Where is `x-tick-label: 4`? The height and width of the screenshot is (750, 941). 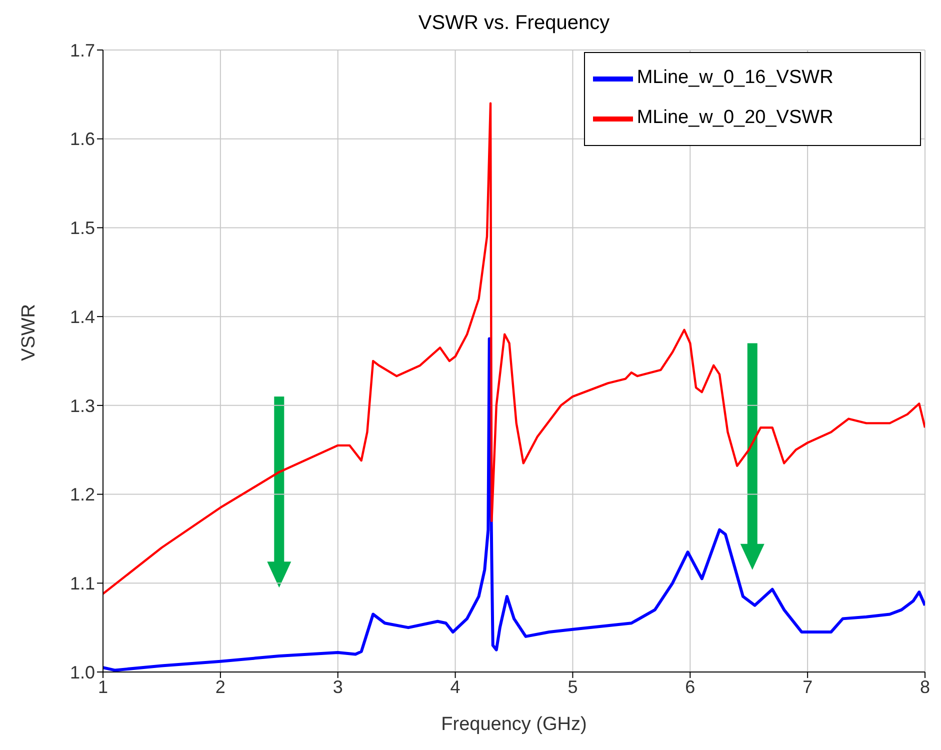 x-tick-label: 4 is located at coordinates (455, 686).